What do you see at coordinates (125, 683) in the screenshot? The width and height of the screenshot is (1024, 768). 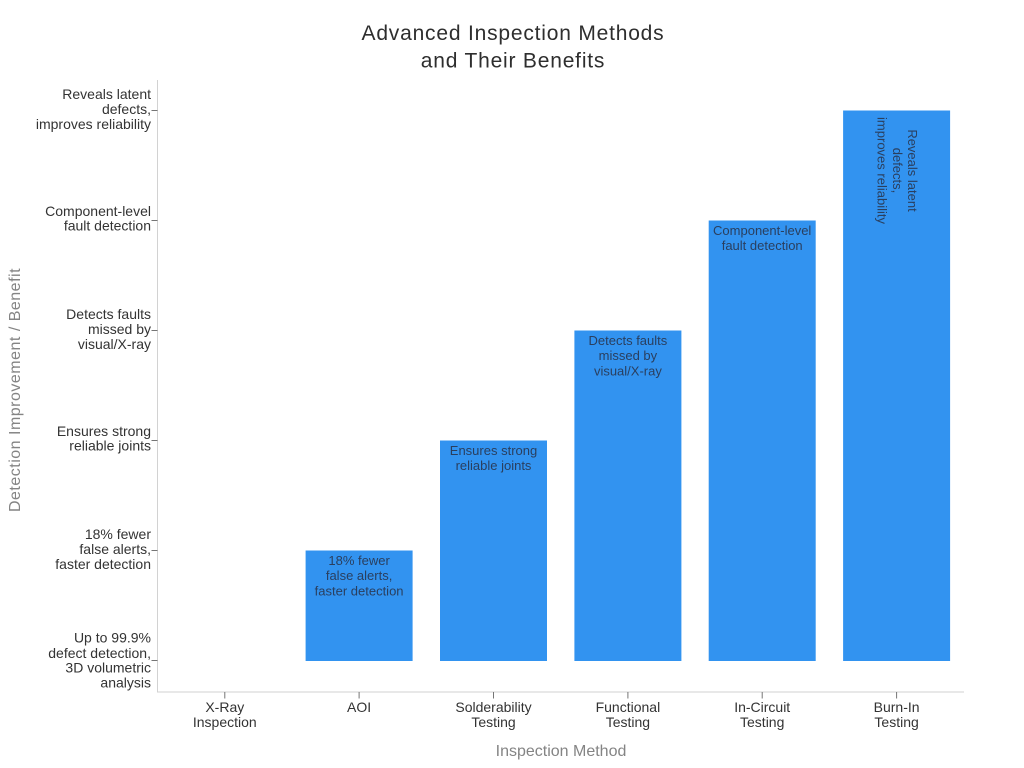 I see `svg-text: analysis` at bounding box center [125, 683].